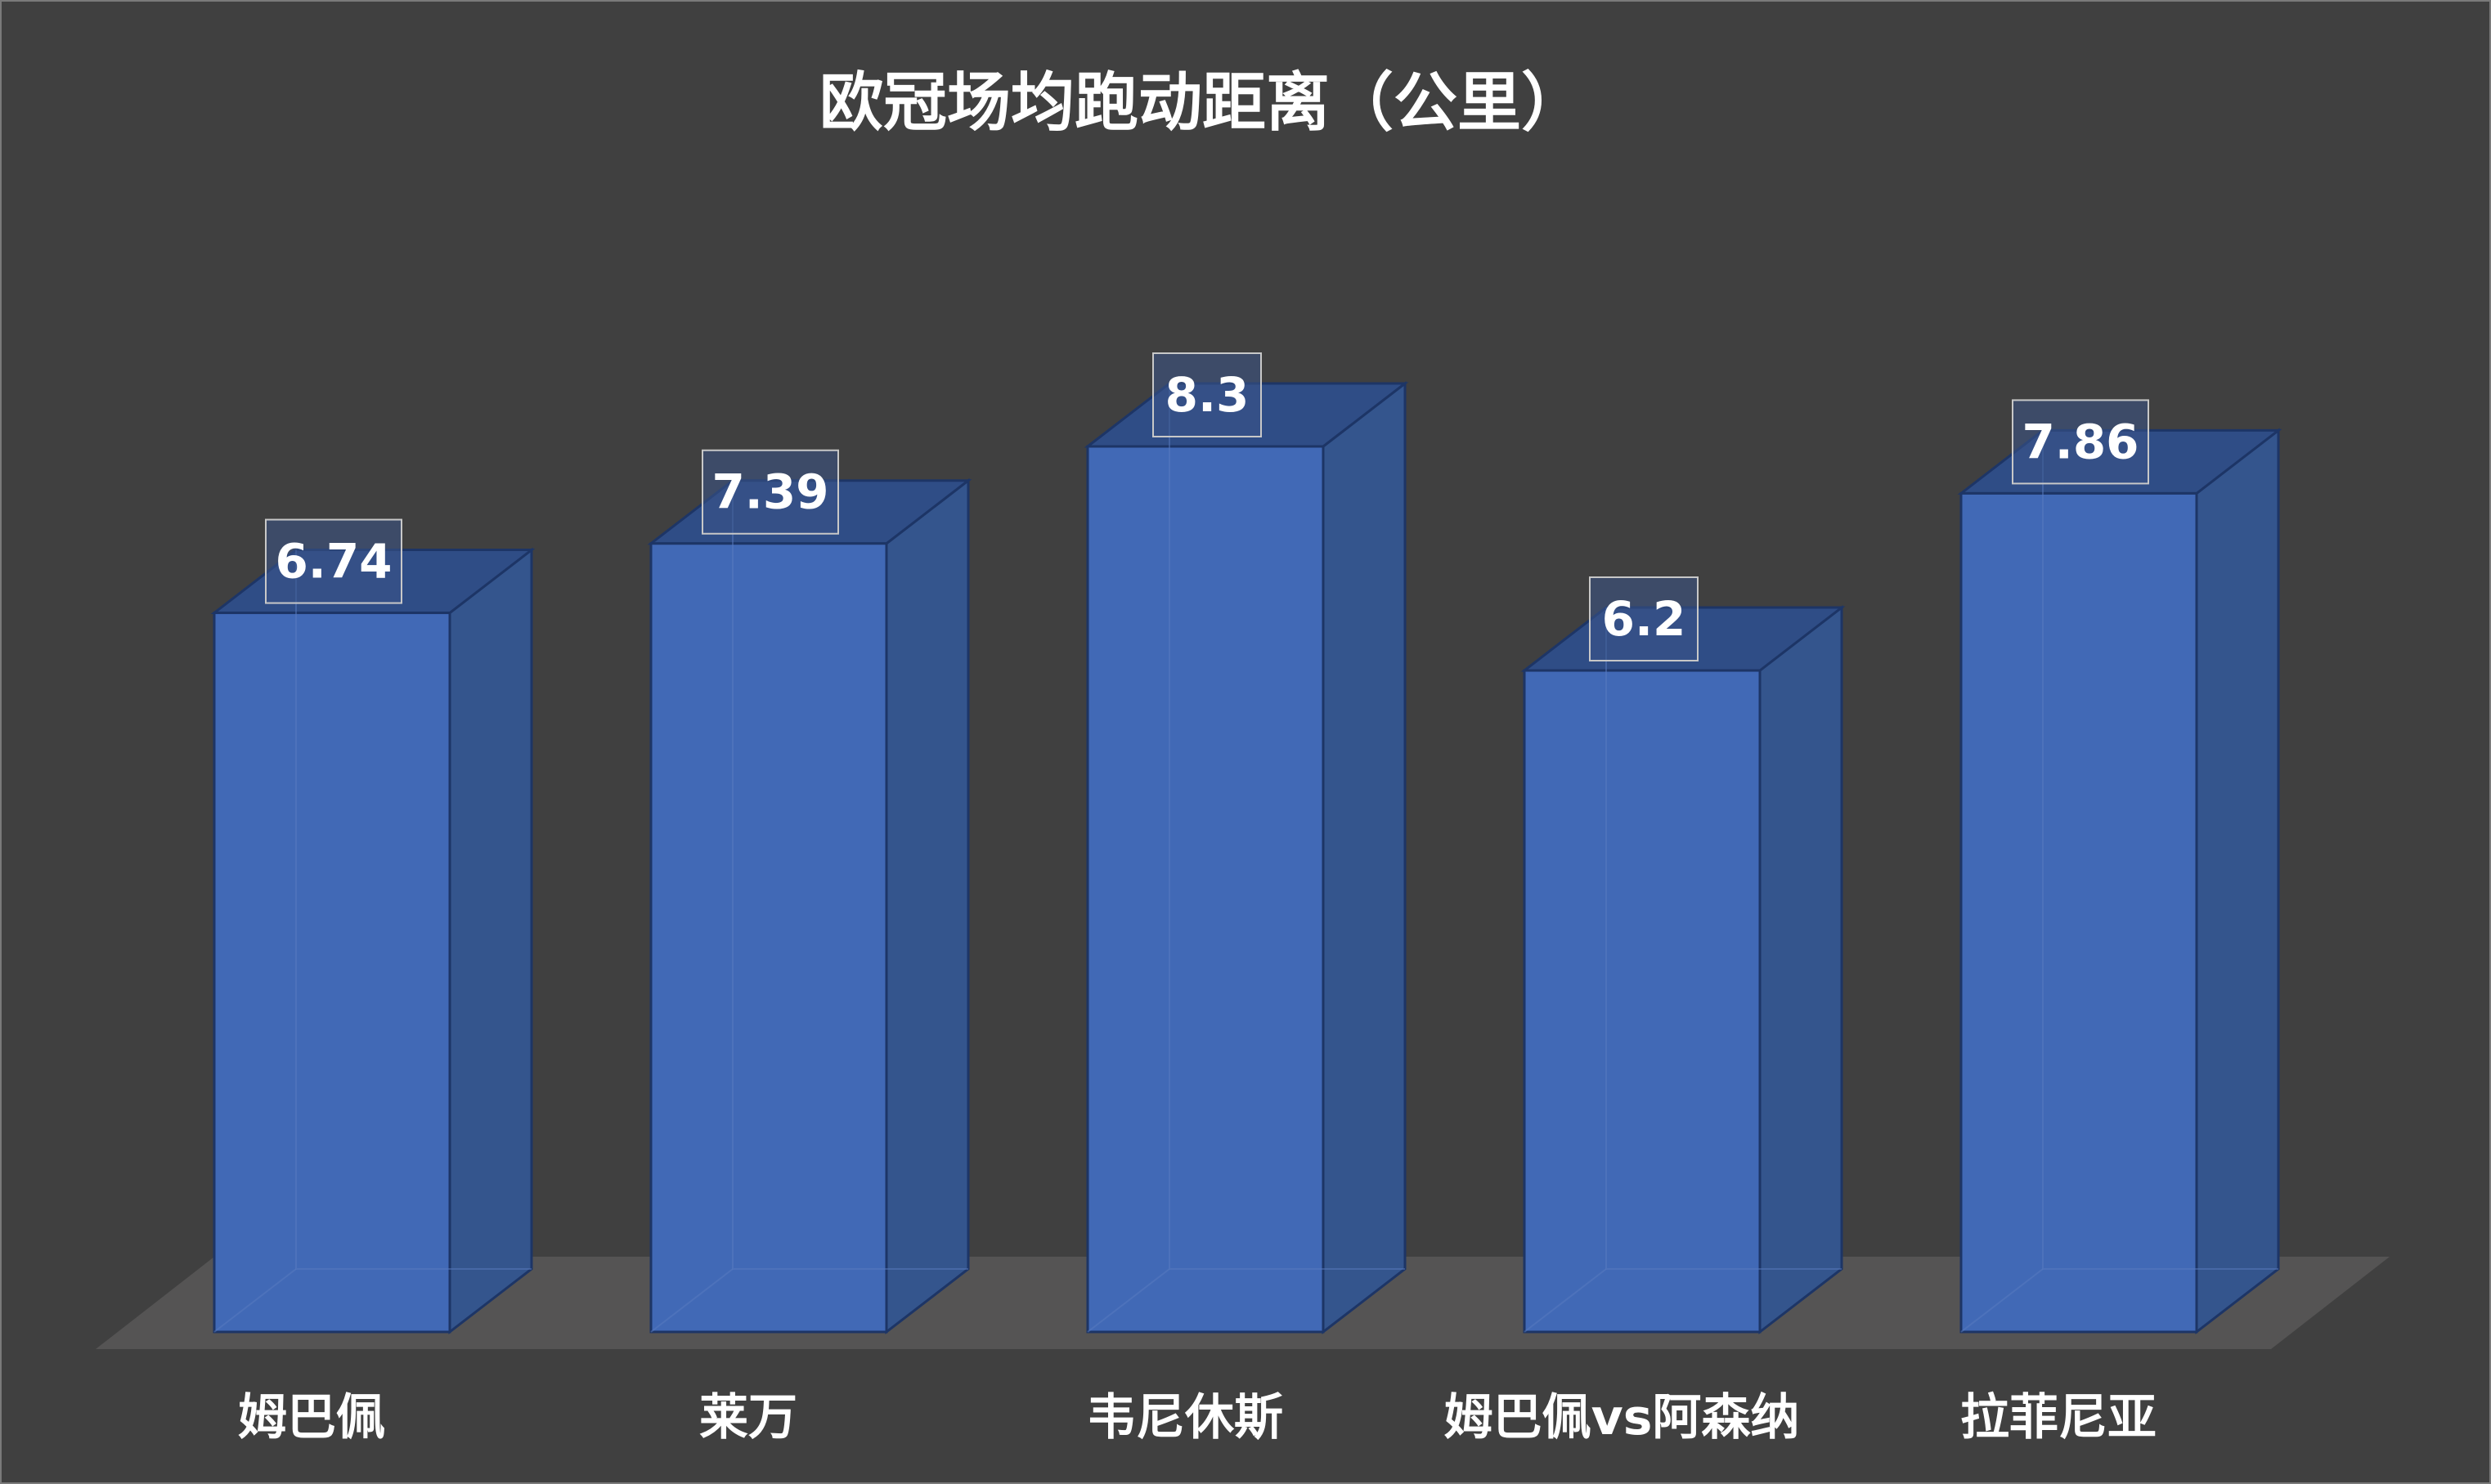 This screenshot has width=2491, height=1484. What do you see at coordinates (2058, 1417) in the screenshot?
I see `category-label: 拉菲尼亚` at bounding box center [2058, 1417].